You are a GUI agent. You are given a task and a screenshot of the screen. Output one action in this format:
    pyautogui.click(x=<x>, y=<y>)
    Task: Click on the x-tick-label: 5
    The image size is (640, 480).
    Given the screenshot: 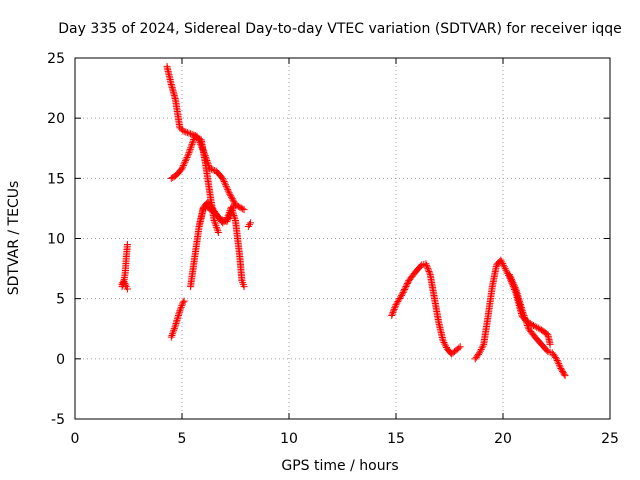 What is the action you would take?
    pyautogui.click(x=182, y=439)
    